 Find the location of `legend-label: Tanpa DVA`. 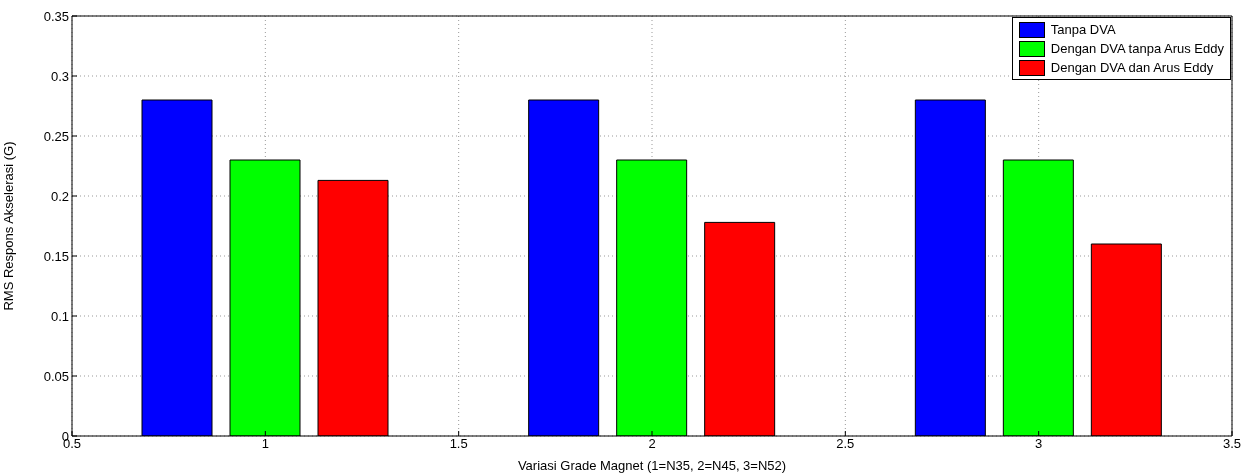

legend-label: Tanpa DVA is located at coordinates (1083, 29).